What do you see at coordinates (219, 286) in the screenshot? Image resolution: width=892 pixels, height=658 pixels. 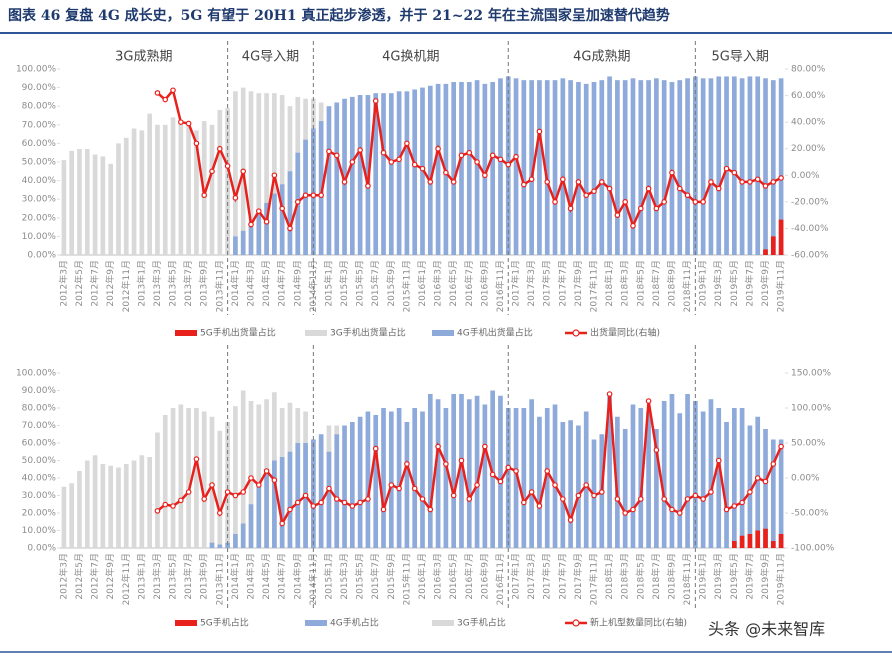 I see `x-tick-label: 2013年11月` at bounding box center [219, 286].